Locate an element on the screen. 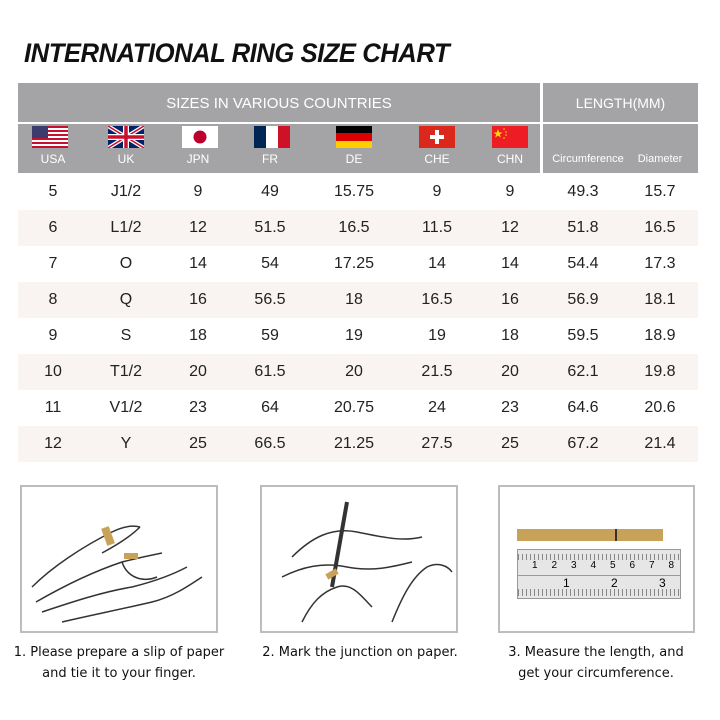 The height and width of the screenshot is (720, 720). divider is located at coordinates (358, 123).